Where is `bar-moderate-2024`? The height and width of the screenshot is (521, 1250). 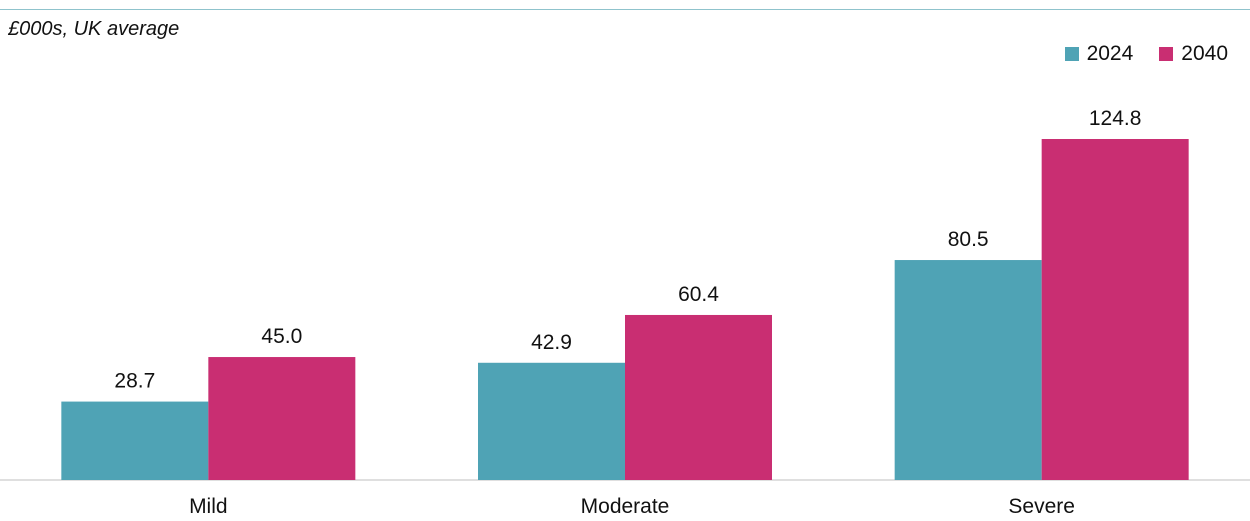 bar-moderate-2024 is located at coordinates (551, 421).